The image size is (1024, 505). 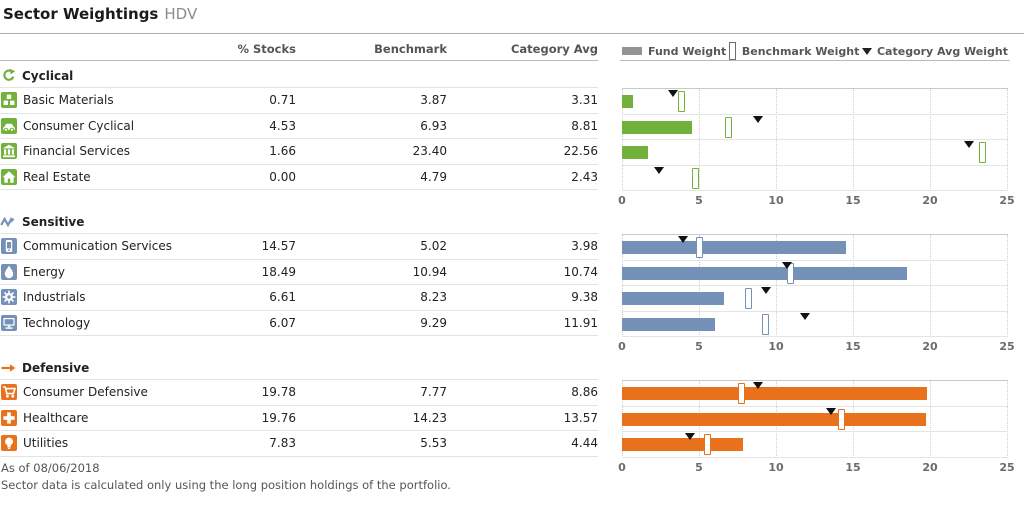 I want to click on table-column-headers: % Stocks Benchmark Category Avg, so click(x=299, y=51).